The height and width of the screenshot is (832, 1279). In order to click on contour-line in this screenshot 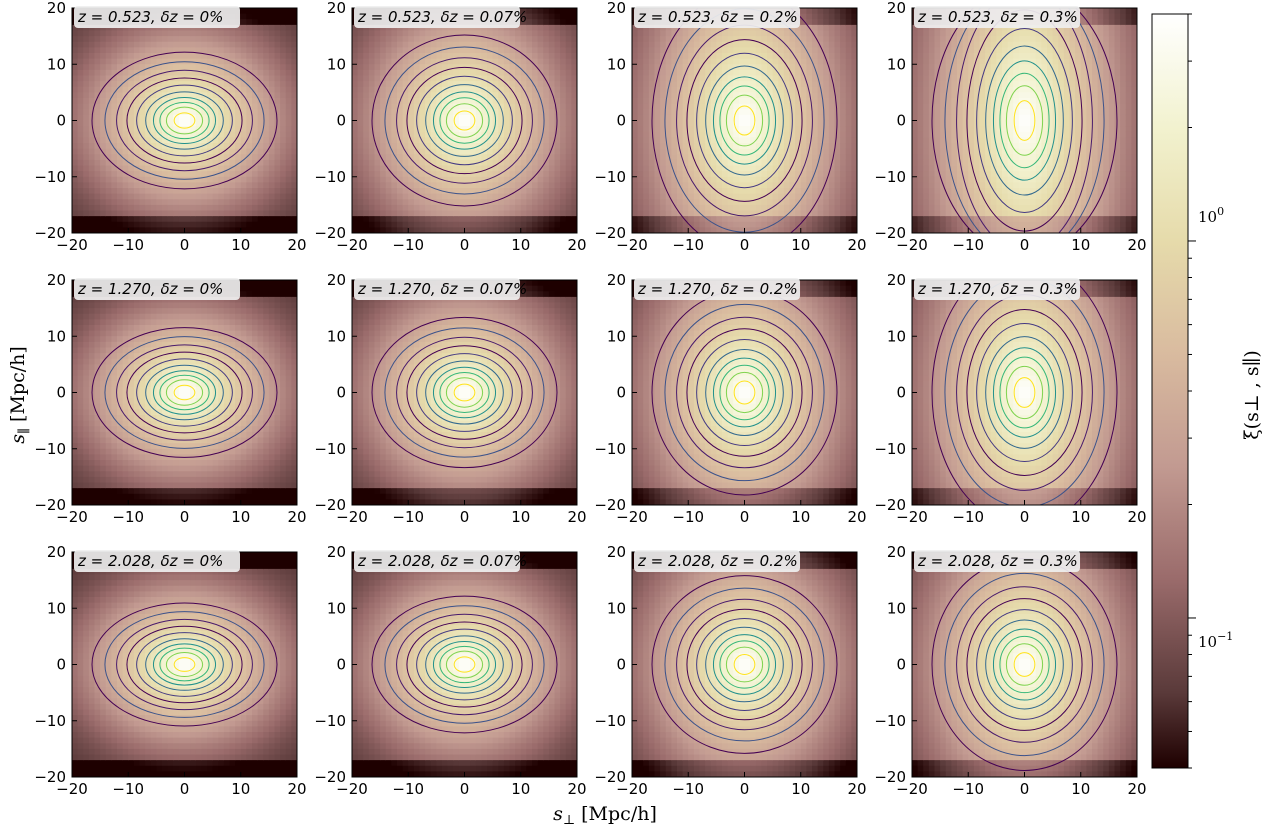, I will do `click(744, 120)`.